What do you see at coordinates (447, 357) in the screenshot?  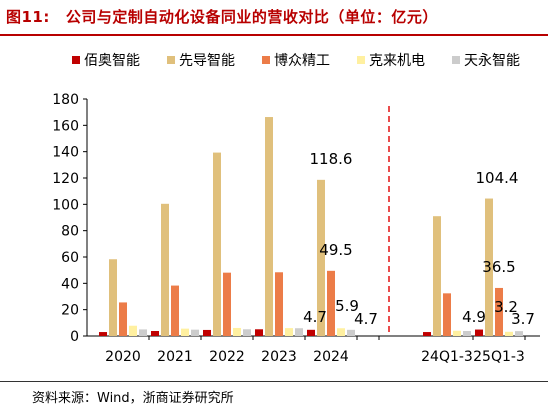 I see `x-tick-label-24q1-3: 24Q1-3` at bounding box center [447, 357].